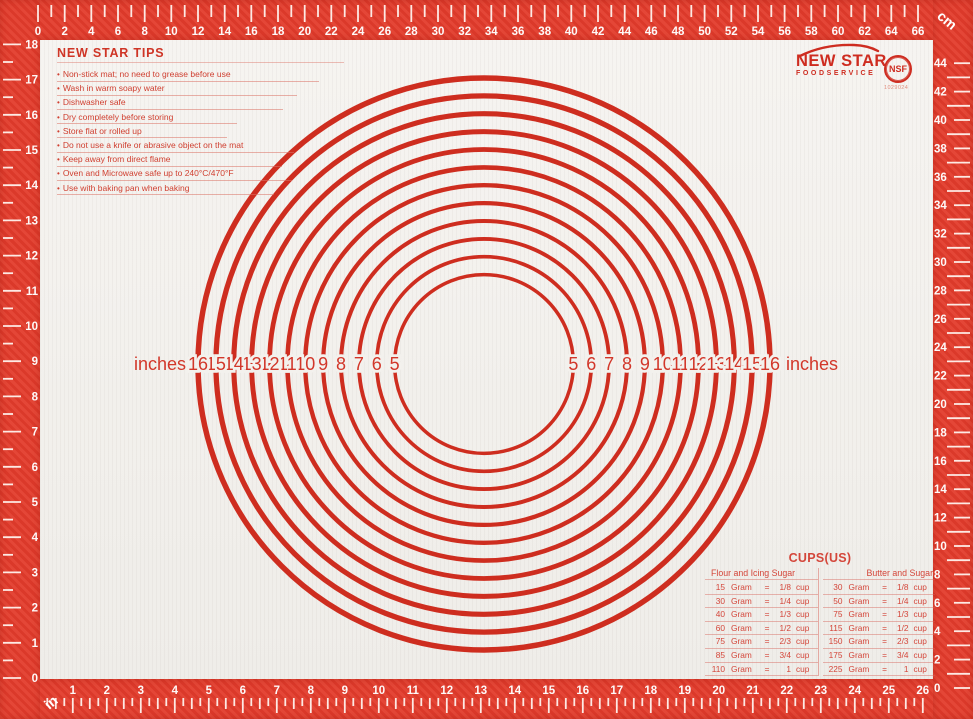 The image size is (973, 719). Describe the element at coordinates (940, 206) in the screenshot. I see `right-ruler-number: 34` at that location.